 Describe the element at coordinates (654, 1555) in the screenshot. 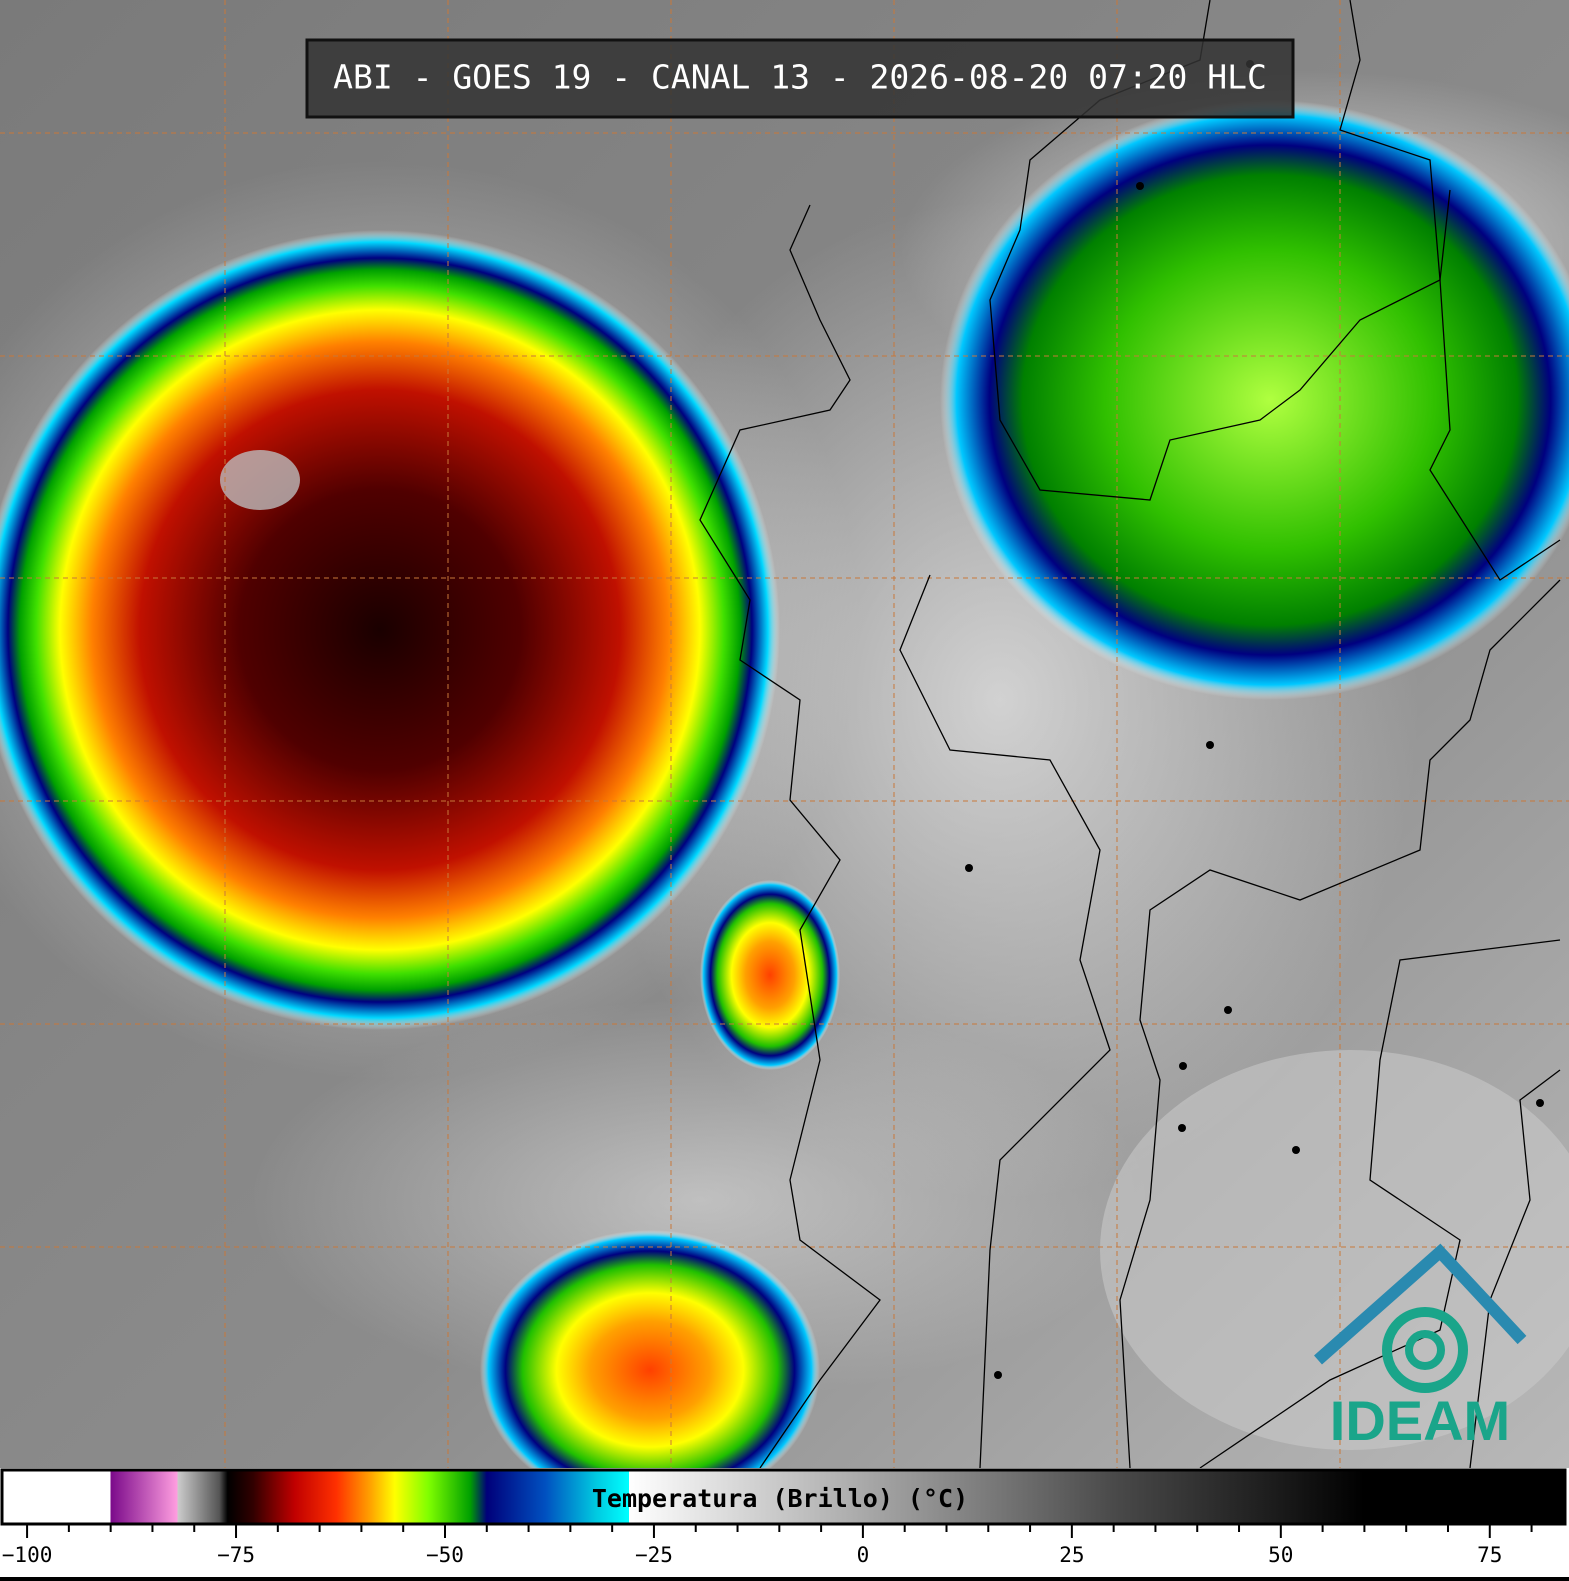

I see `colorbar-tick-label: −25` at that location.